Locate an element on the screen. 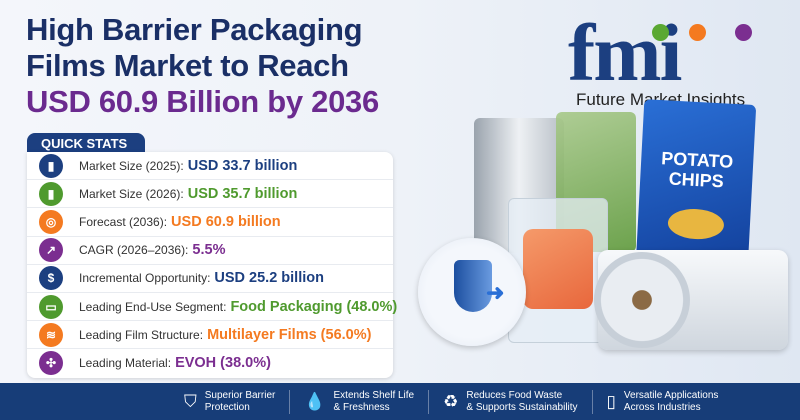 The image size is (800, 420). logo-dot-green is located at coordinates (660, 32).